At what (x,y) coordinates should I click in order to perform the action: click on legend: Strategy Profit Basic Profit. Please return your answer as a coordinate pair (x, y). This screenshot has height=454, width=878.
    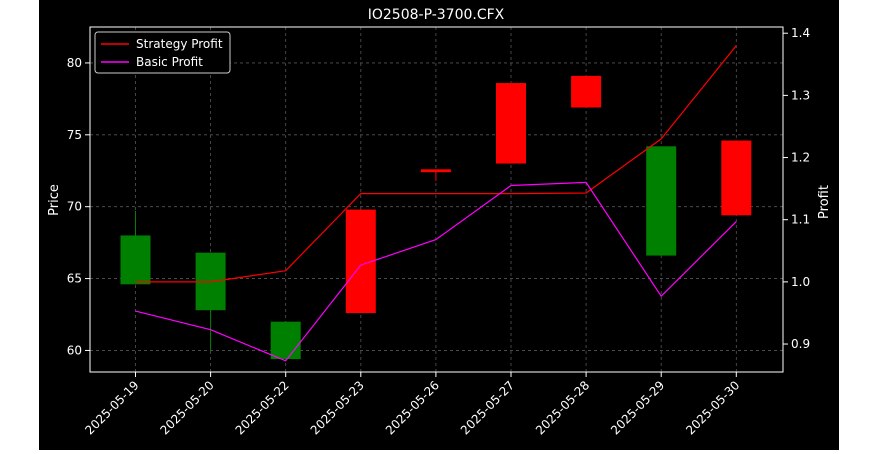
    Looking at the image, I should click on (162, 52).